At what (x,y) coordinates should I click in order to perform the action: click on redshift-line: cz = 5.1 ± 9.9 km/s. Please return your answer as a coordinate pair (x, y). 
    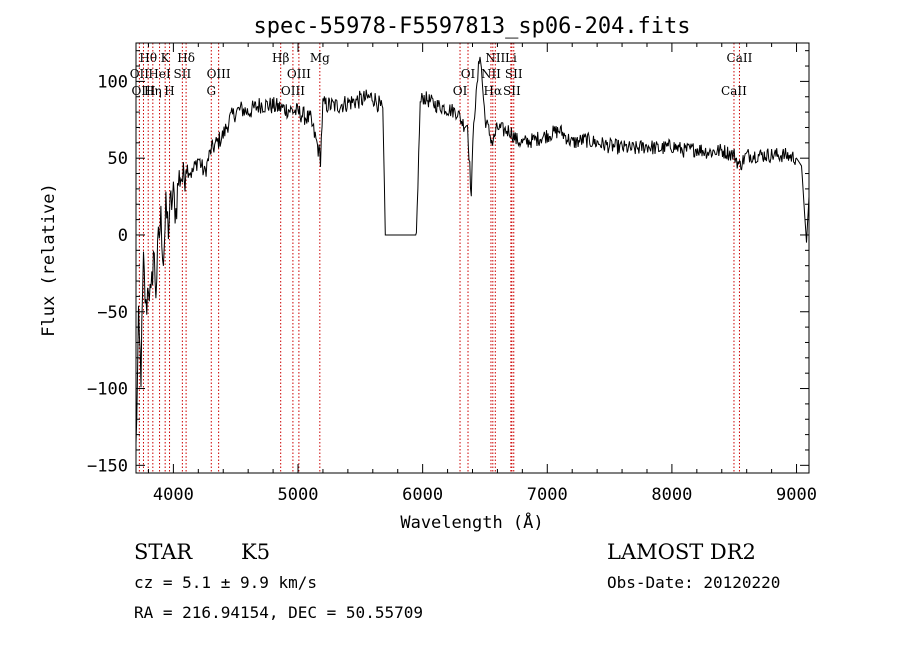
    Looking at the image, I should click on (226, 582).